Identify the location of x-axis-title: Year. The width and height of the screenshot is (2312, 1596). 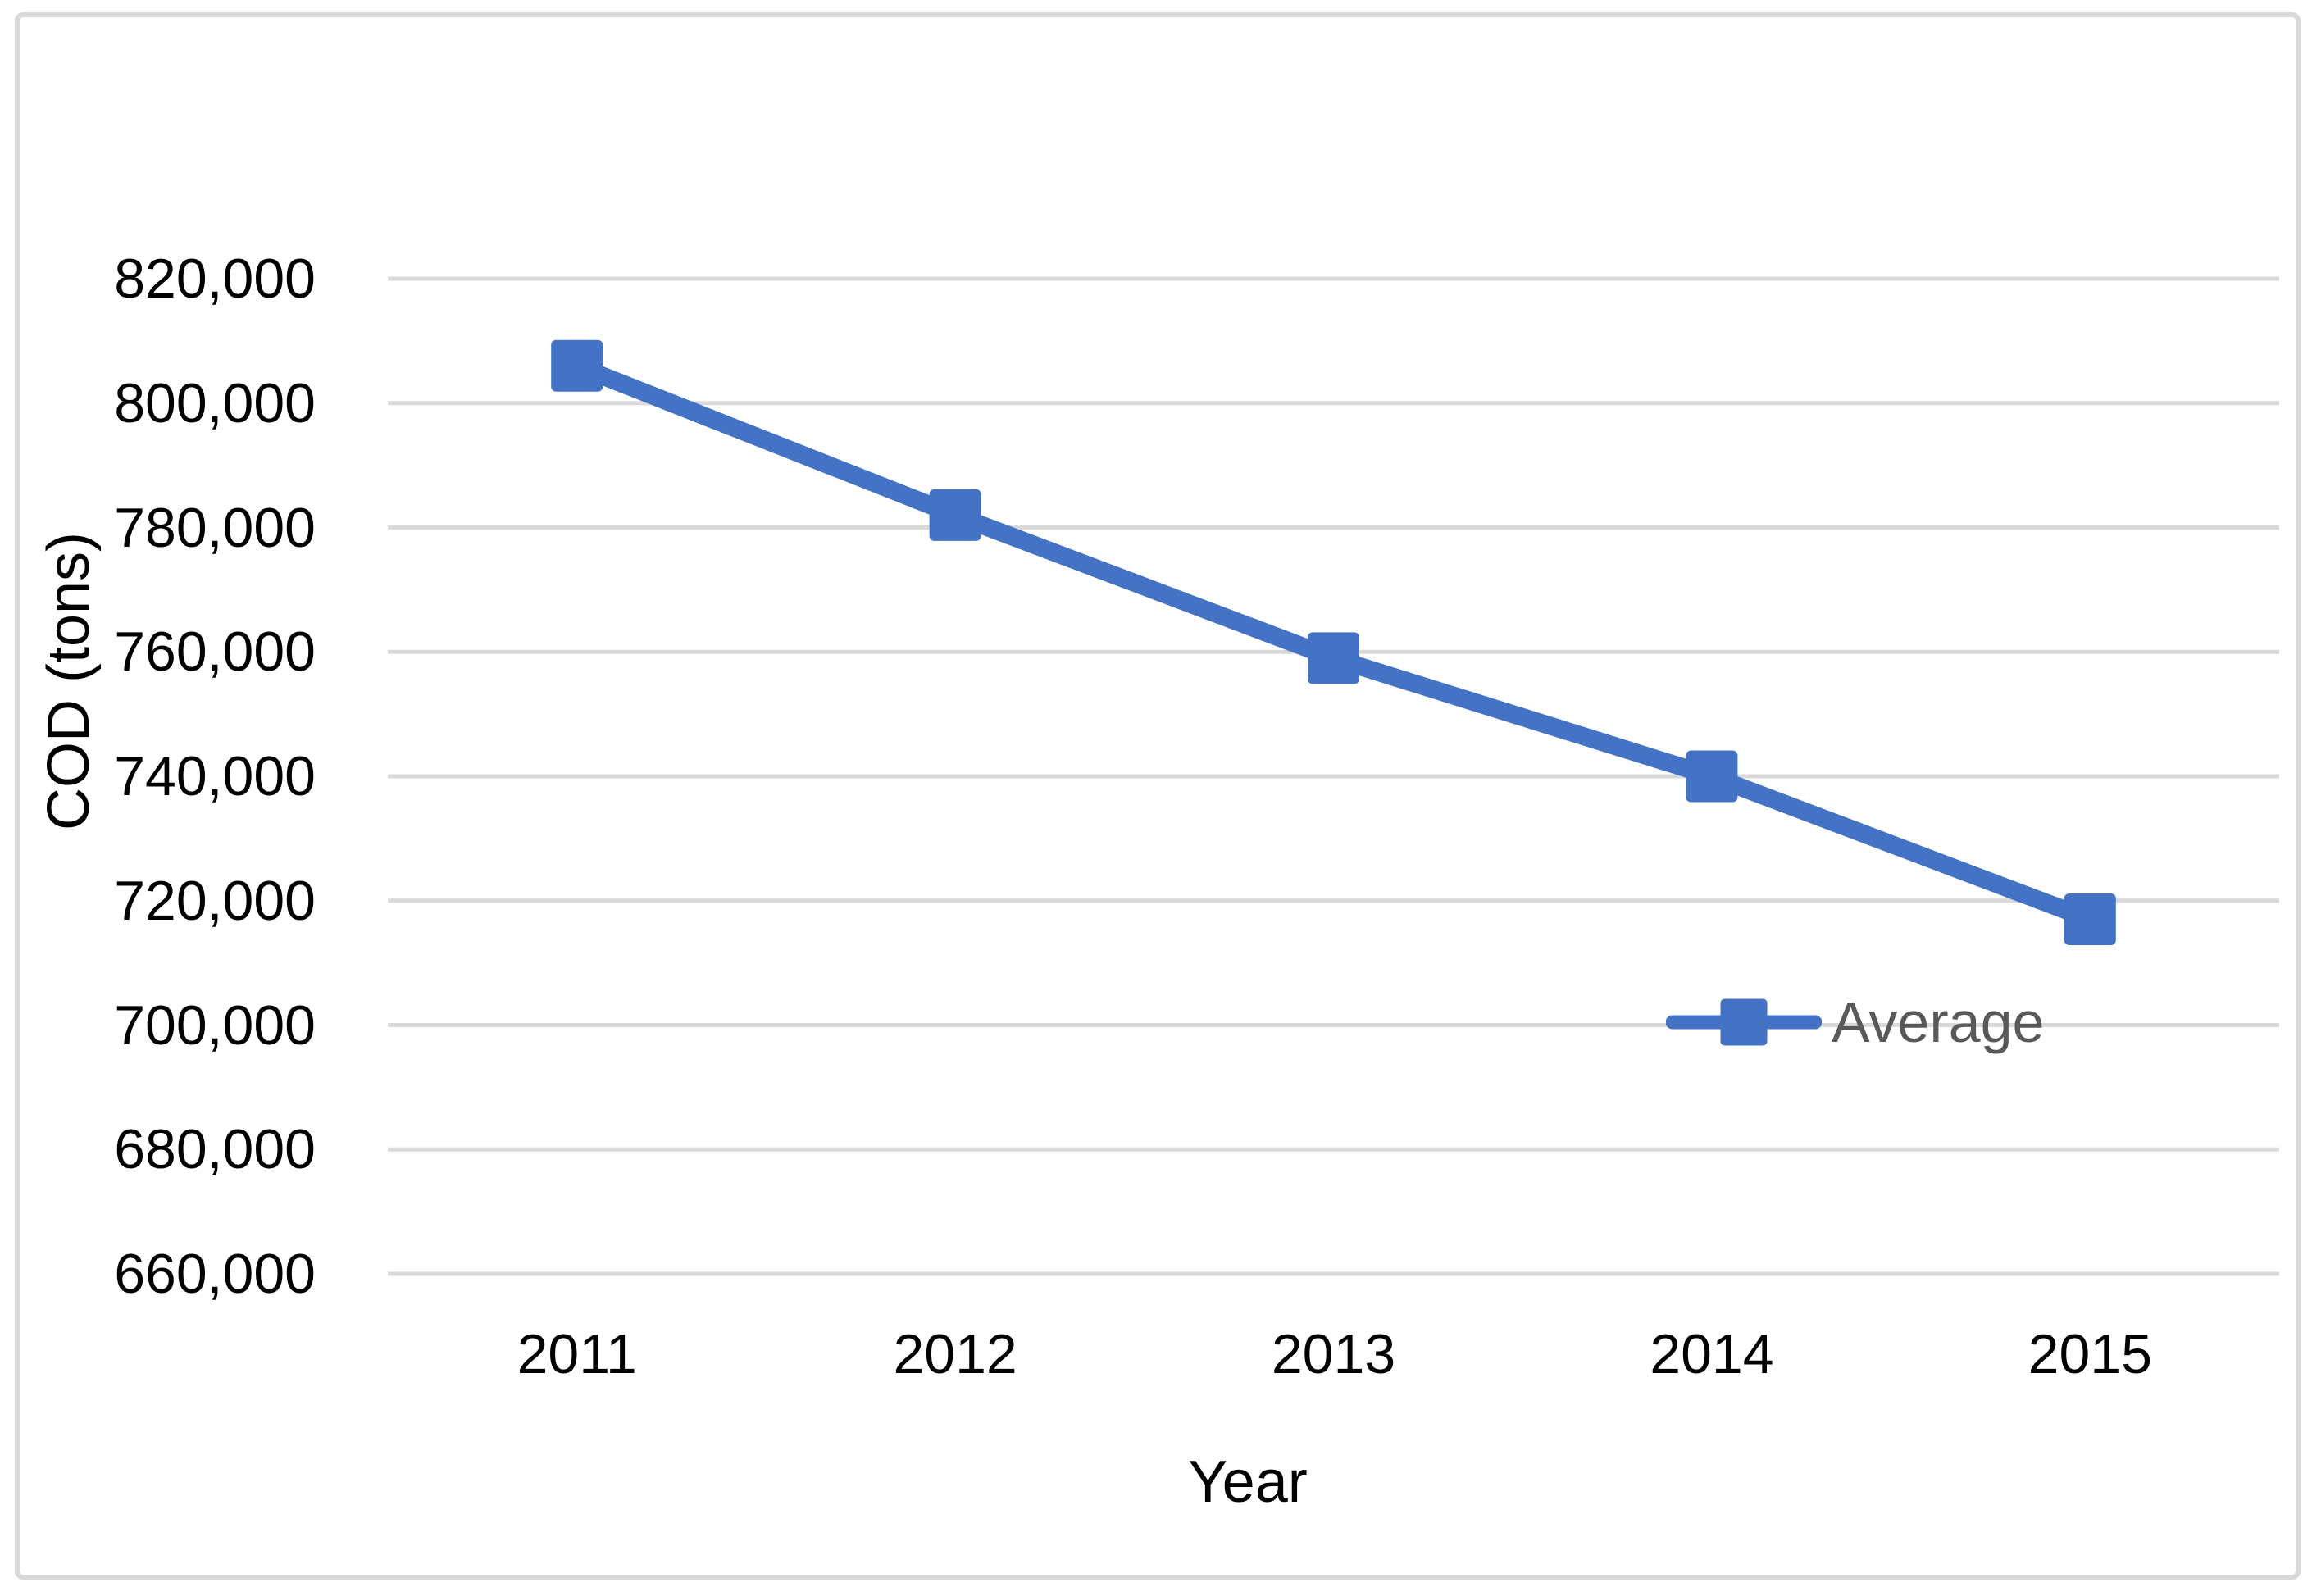
(1248, 1482).